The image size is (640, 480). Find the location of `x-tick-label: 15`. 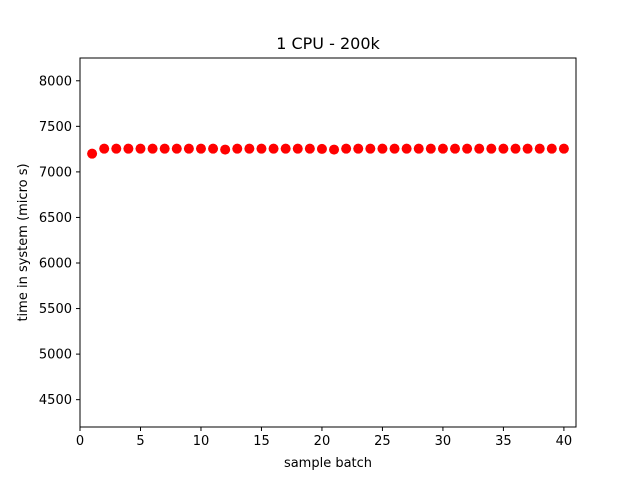

x-tick-label: 15 is located at coordinates (261, 441).